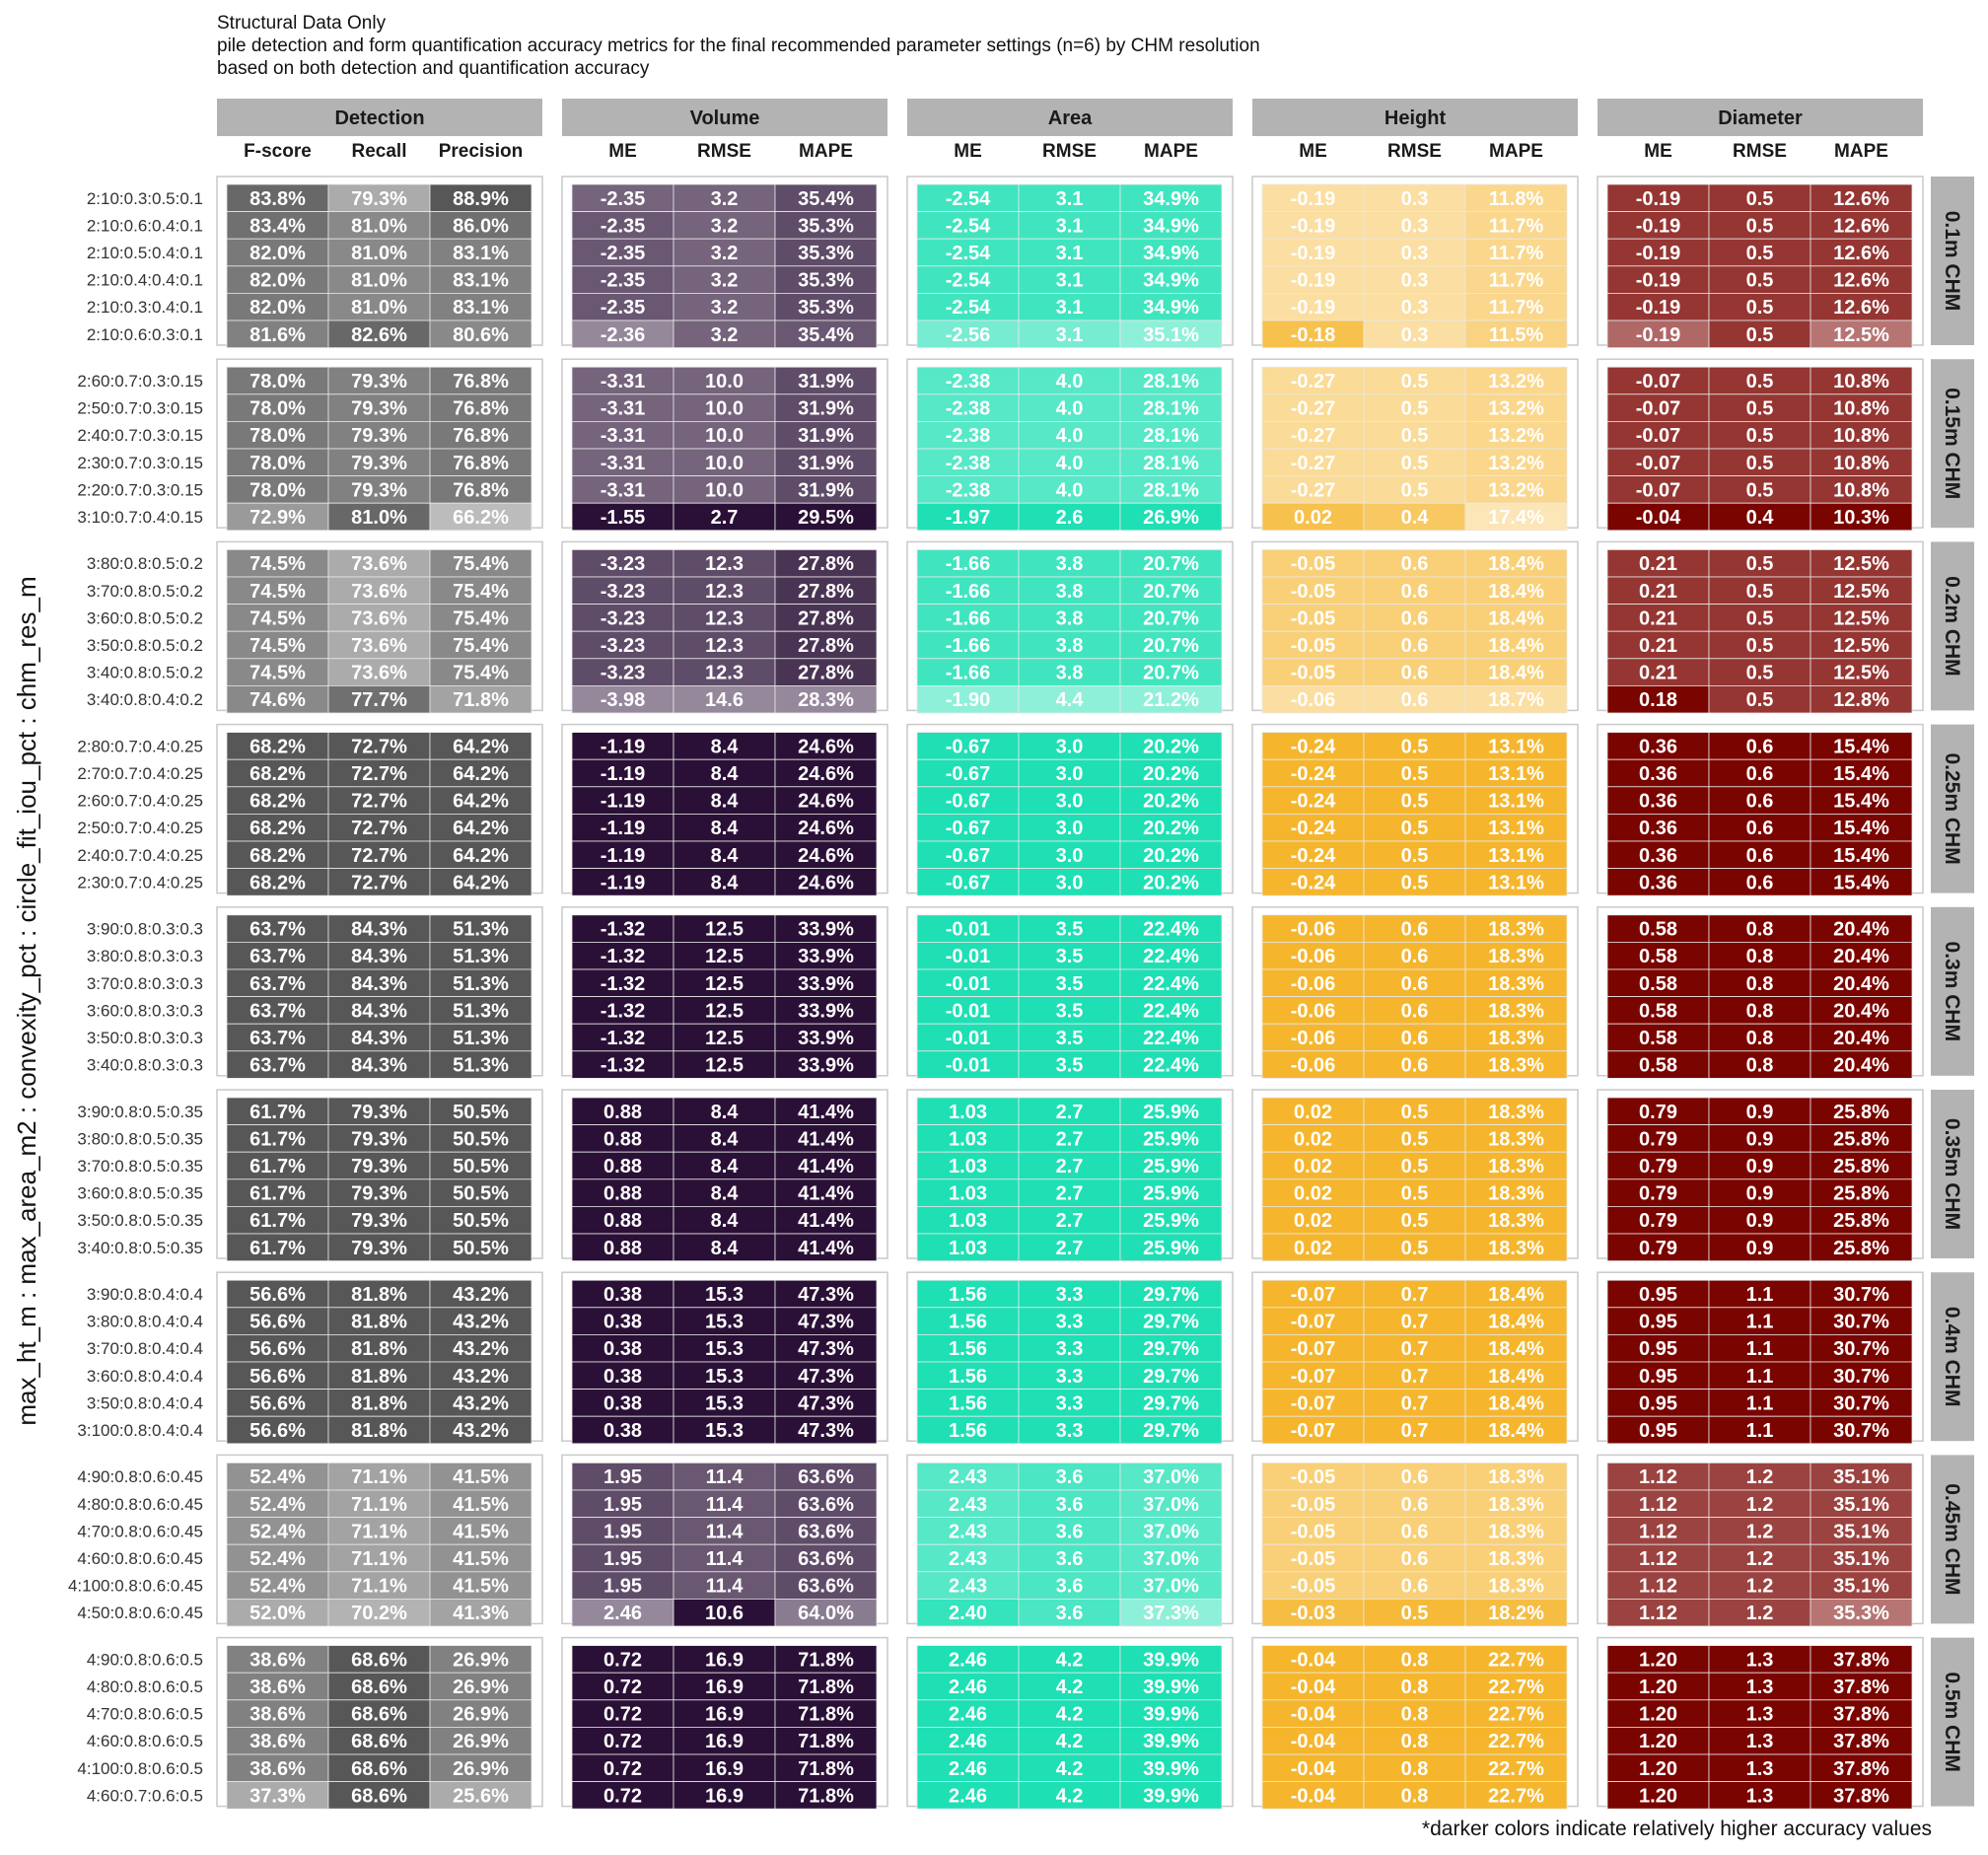 The image size is (1988, 1855). Describe the element at coordinates (725, 281) in the screenshot. I see `cell-value-label: 3.2` at that location.